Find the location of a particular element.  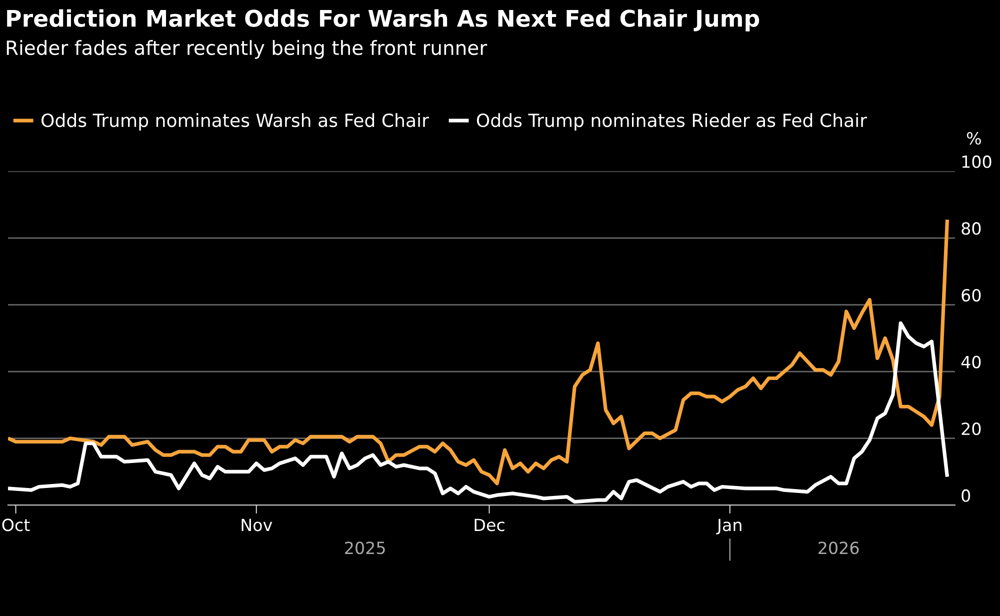

y-tick-label: 40 is located at coordinates (971, 362).